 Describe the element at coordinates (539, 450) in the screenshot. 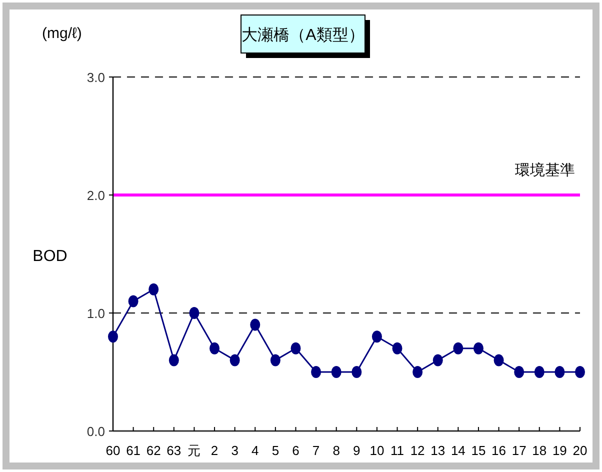

I see `x-tick-label: 18` at that location.